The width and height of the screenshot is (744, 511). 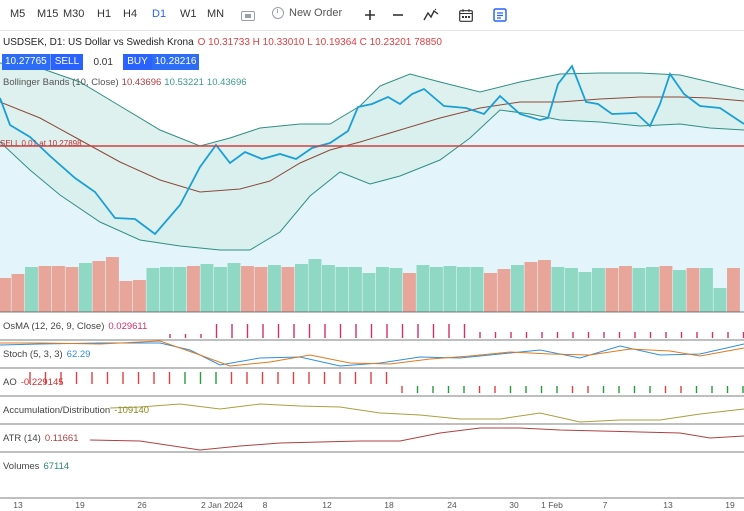 What do you see at coordinates (316, 13) in the screenshot?
I see `new-order-label: New Order` at bounding box center [316, 13].